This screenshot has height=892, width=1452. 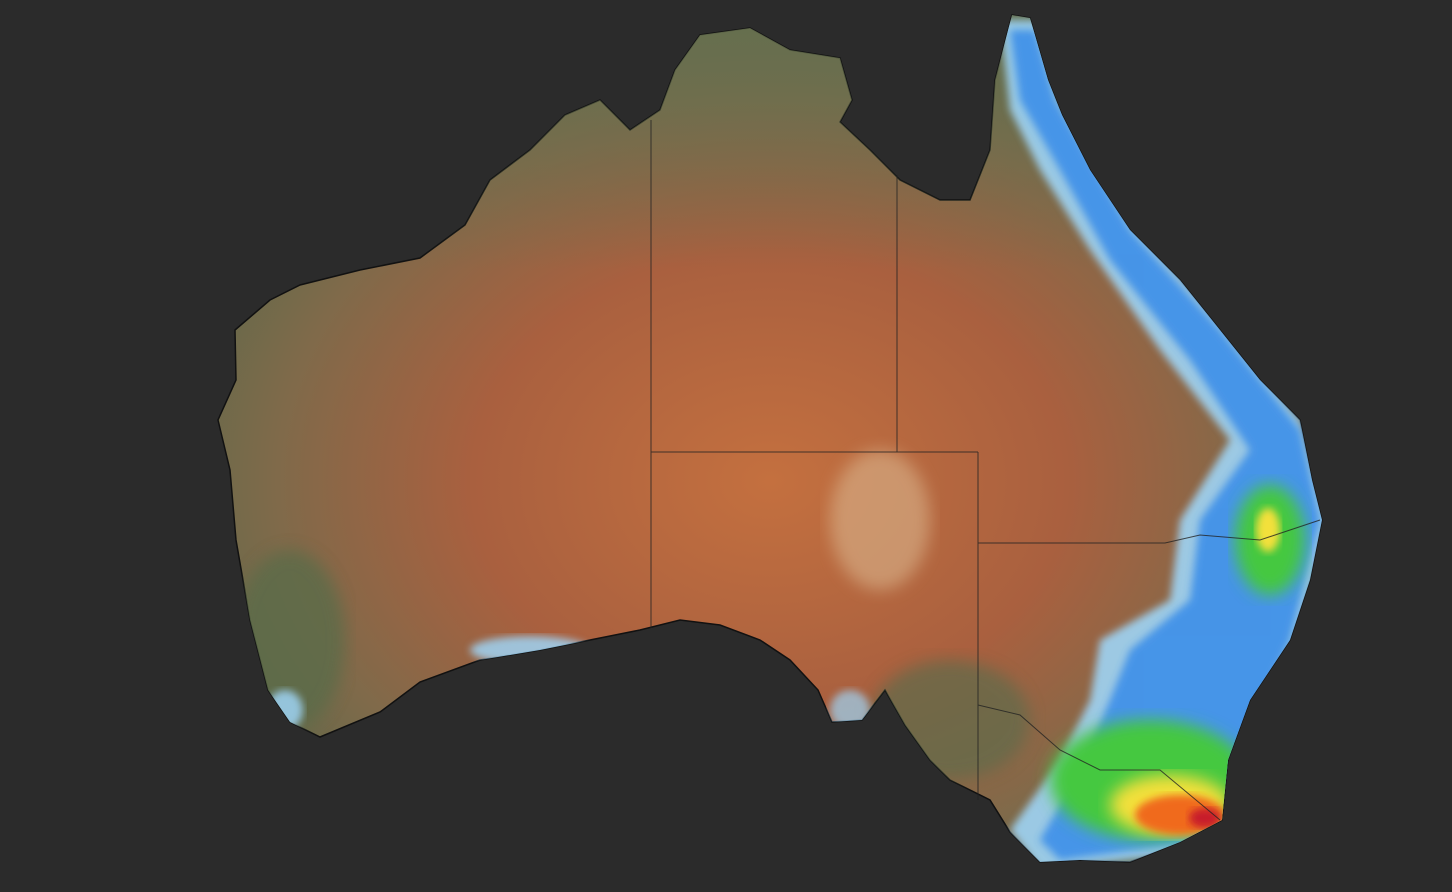 I want to click on rain-extreme-east-gippsland, so click(x=1205, y=818).